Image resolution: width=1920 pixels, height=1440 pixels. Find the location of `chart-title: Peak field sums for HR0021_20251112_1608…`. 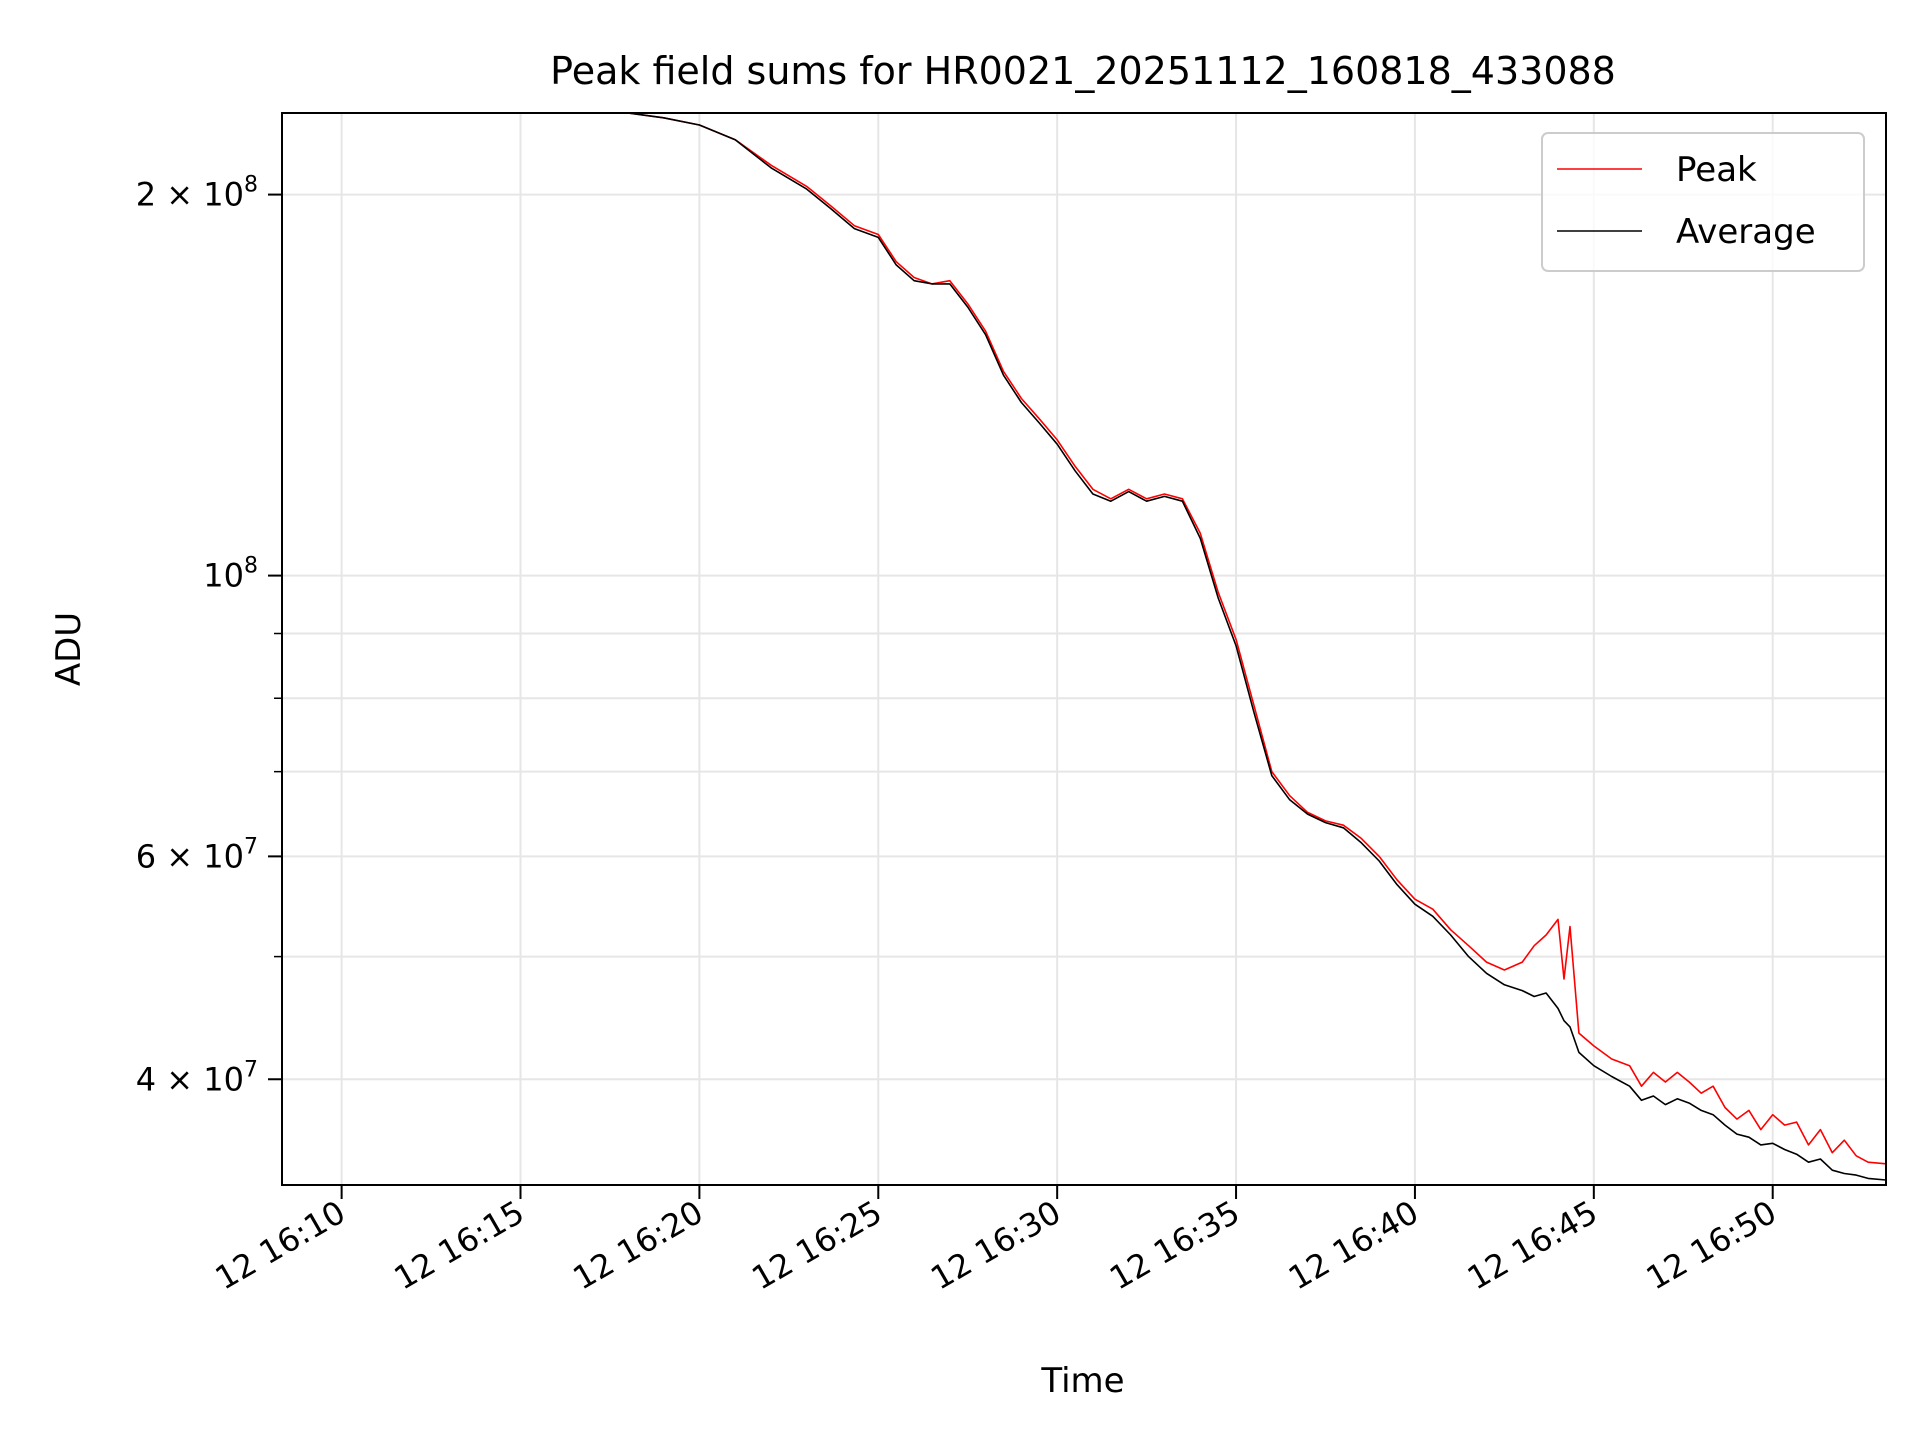

chart-title: Peak field sums for HR0021_20251112_1608… is located at coordinates (1083, 71).